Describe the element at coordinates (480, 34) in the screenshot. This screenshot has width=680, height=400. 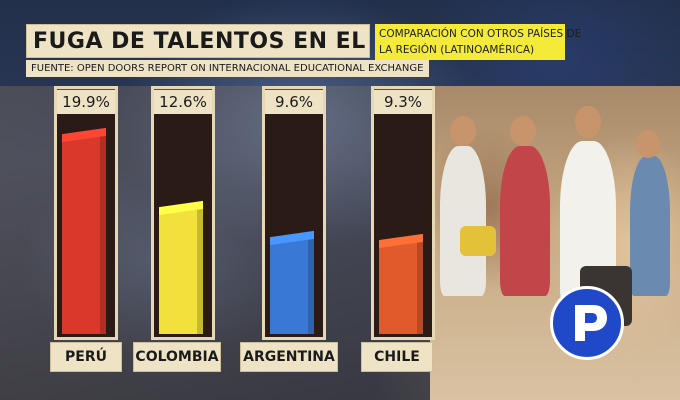
I see `subtitle-line-1: COMPARACIÓN CON OTROS PAÍSES DE` at that location.